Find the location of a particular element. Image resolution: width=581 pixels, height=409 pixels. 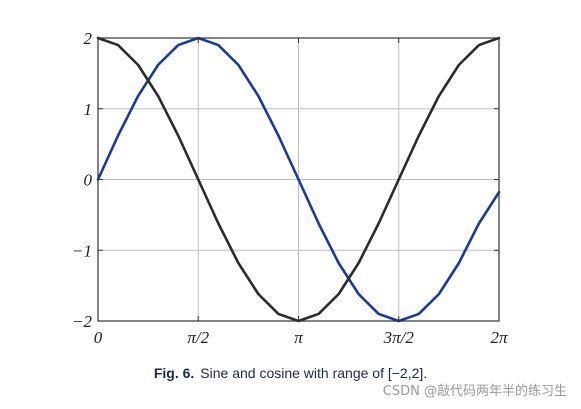

x-tick-label: 3π/2 is located at coordinates (399, 337).